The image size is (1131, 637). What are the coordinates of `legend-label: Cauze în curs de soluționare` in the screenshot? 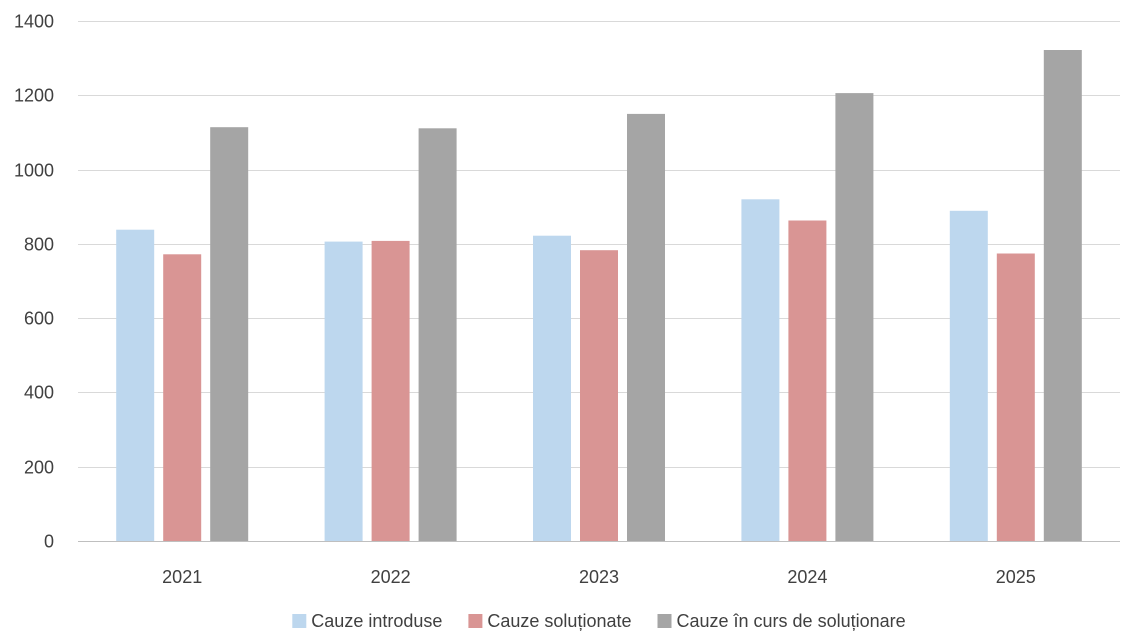 It's located at (791, 621).